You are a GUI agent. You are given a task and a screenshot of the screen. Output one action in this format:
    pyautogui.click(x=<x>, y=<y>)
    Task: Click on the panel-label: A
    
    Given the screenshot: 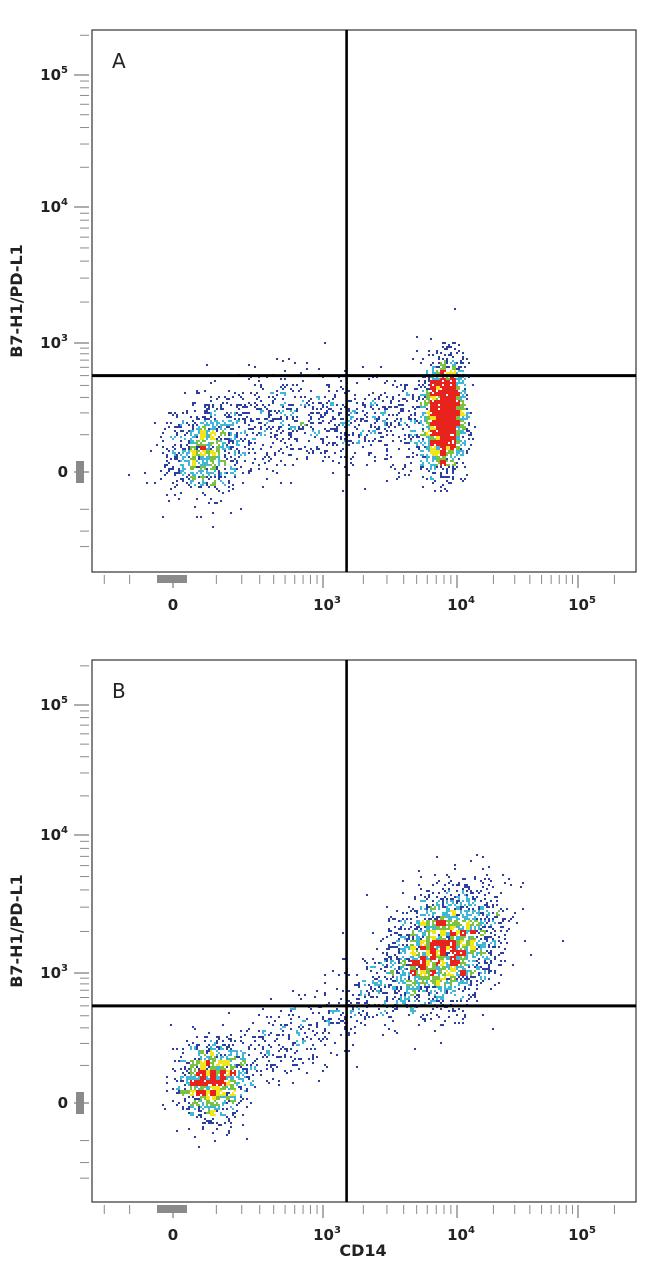 What is the action you would take?
    pyautogui.click(x=119, y=61)
    